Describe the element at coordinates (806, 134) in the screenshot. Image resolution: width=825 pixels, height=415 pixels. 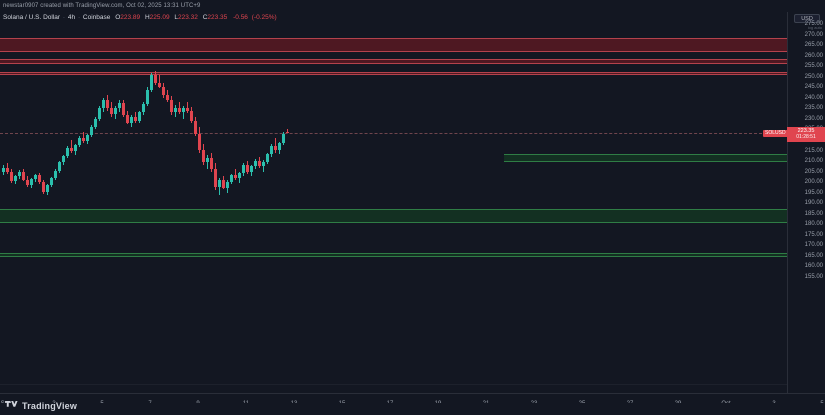
I see `current-price-badge: 223.35 01:28:51` at that location.